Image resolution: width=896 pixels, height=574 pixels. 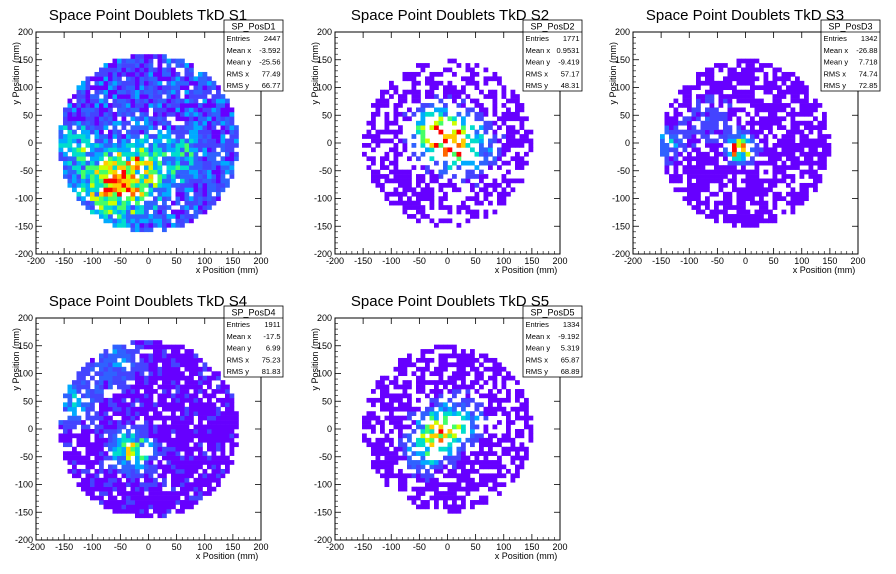 I want to click on stats-value: 66.77, so click(x=271, y=85).